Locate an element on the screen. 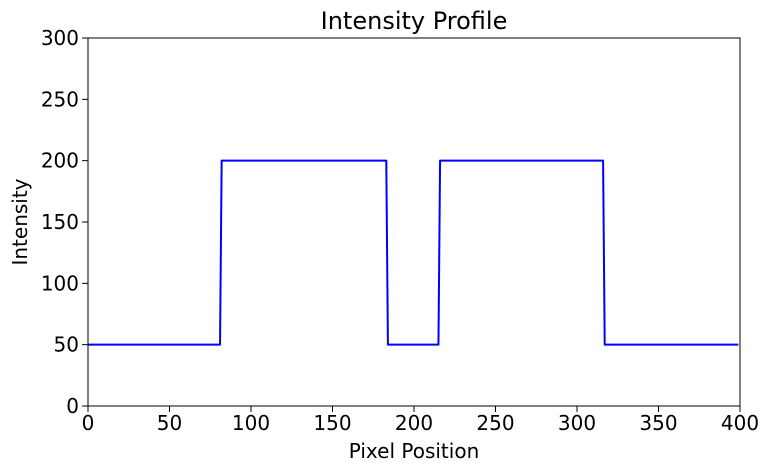 Image resolution: width=772 pixels, height=472 pixels. x-tick-label: 350 is located at coordinates (658, 423).